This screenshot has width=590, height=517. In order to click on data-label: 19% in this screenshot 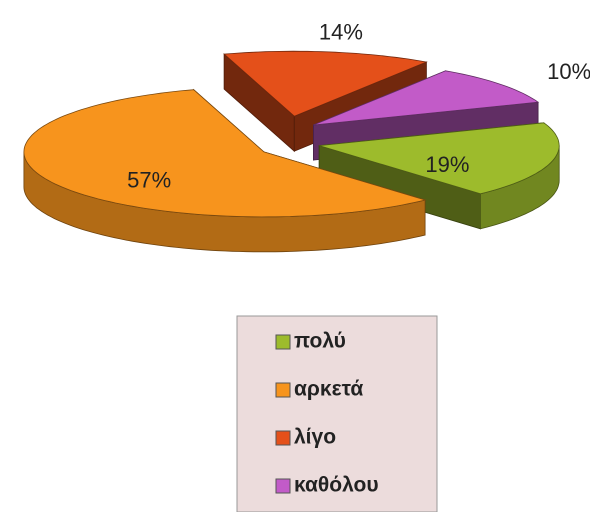, I will do `click(447, 164)`.